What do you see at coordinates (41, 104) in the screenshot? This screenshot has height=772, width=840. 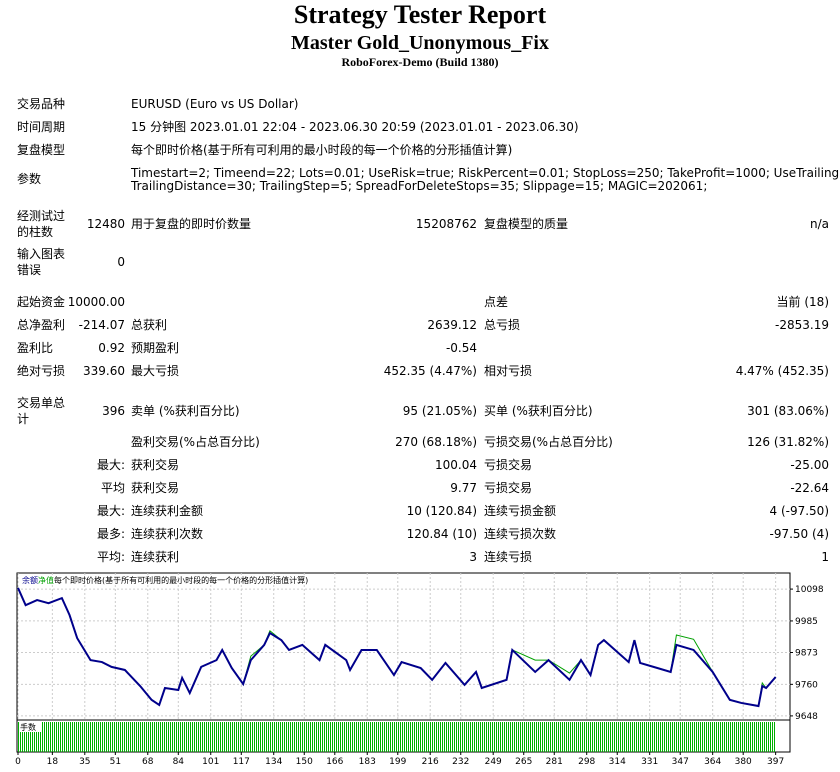 I see `field-label: 交易品种` at bounding box center [41, 104].